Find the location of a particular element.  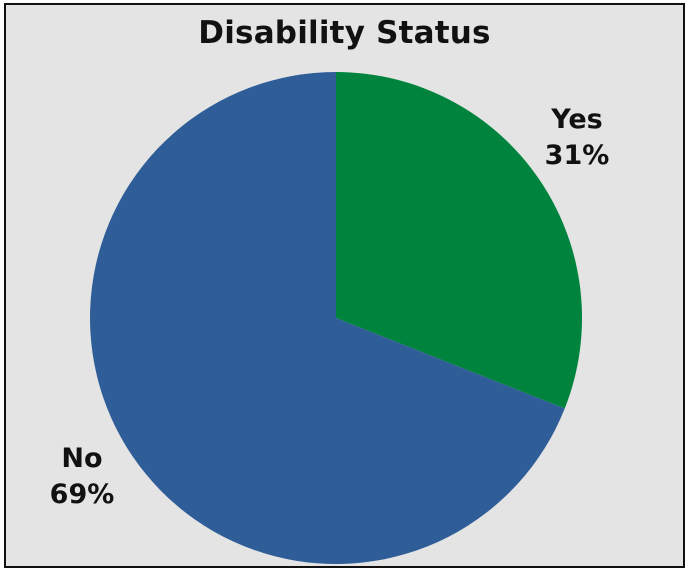

slice-label-no: No is located at coordinates (81, 458).